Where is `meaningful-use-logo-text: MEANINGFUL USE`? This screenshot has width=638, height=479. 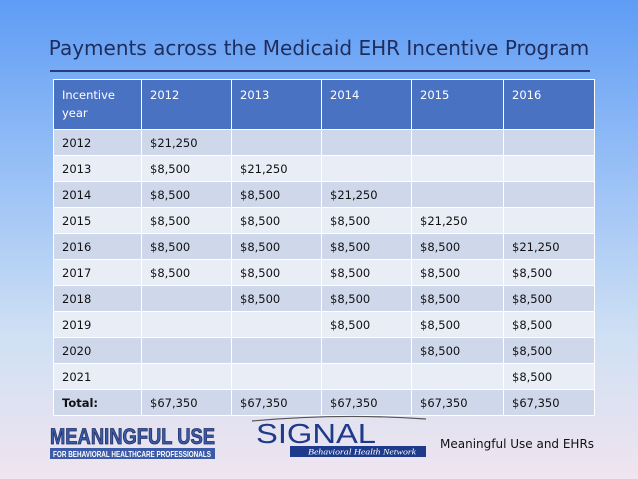 meaningful-use-logo-text: MEANINGFUL USE is located at coordinates (132, 436).